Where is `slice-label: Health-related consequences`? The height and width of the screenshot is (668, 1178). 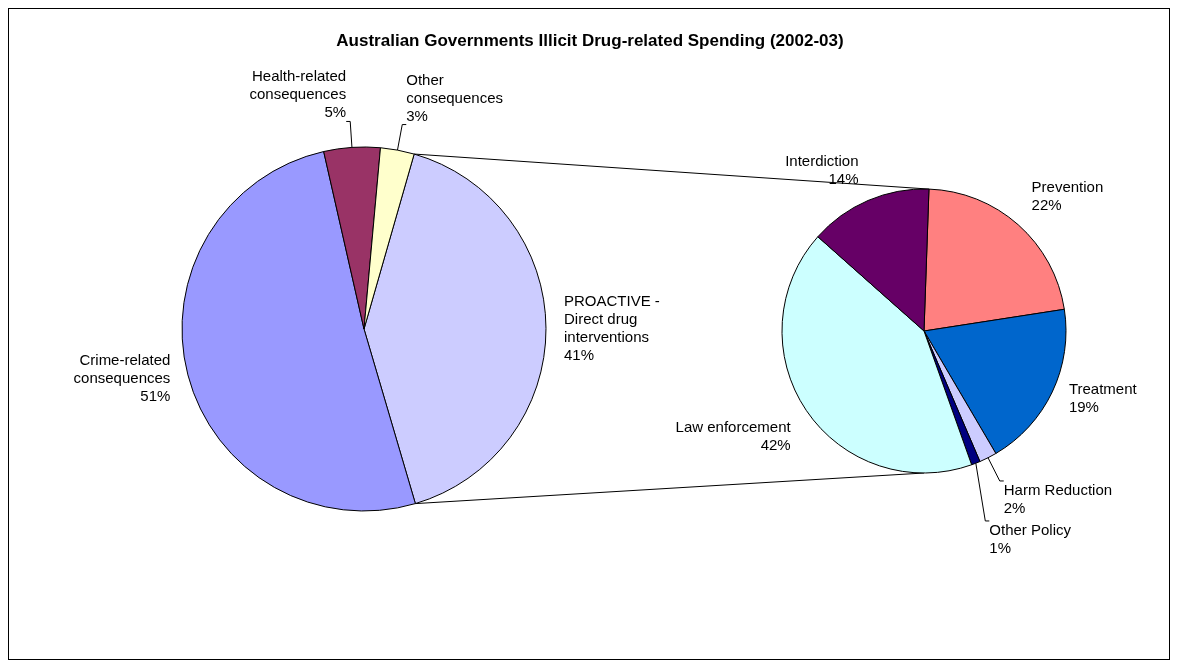
slice-label: Health-related consequences is located at coordinates (298, 85).